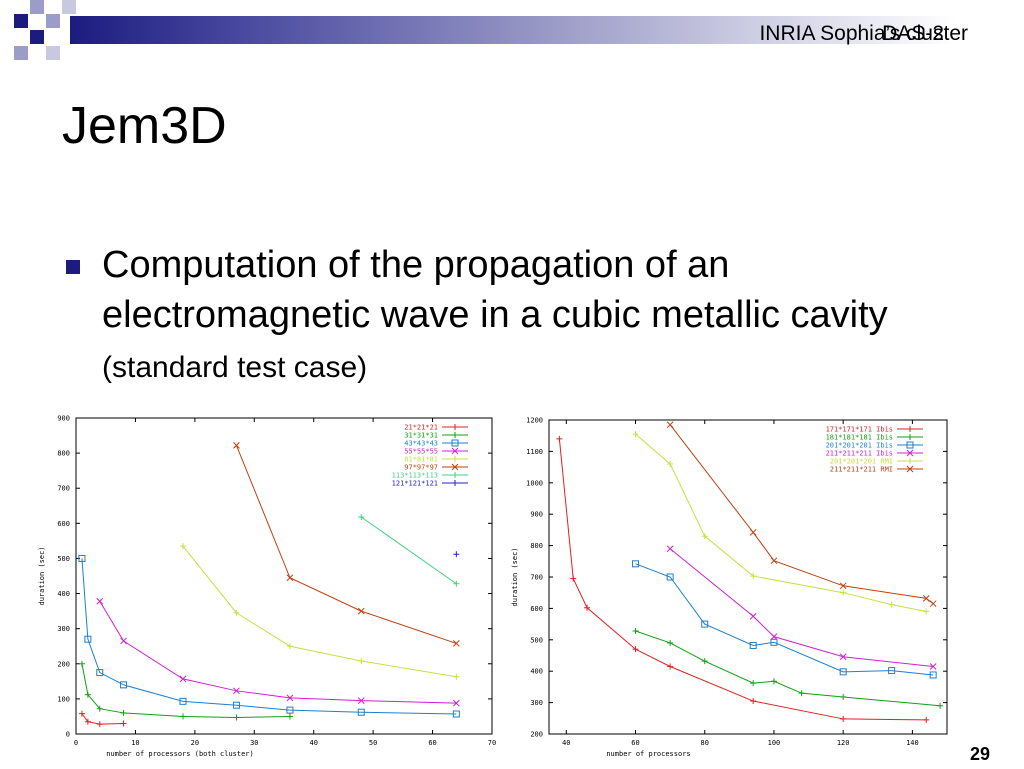  Describe the element at coordinates (63, 664) in the screenshot. I see `y-tick-label: 200` at that location.